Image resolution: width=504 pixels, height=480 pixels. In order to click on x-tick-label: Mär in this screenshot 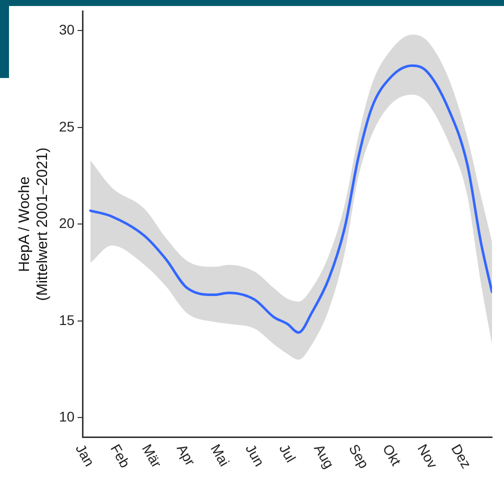, I will do `click(152, 456)`.